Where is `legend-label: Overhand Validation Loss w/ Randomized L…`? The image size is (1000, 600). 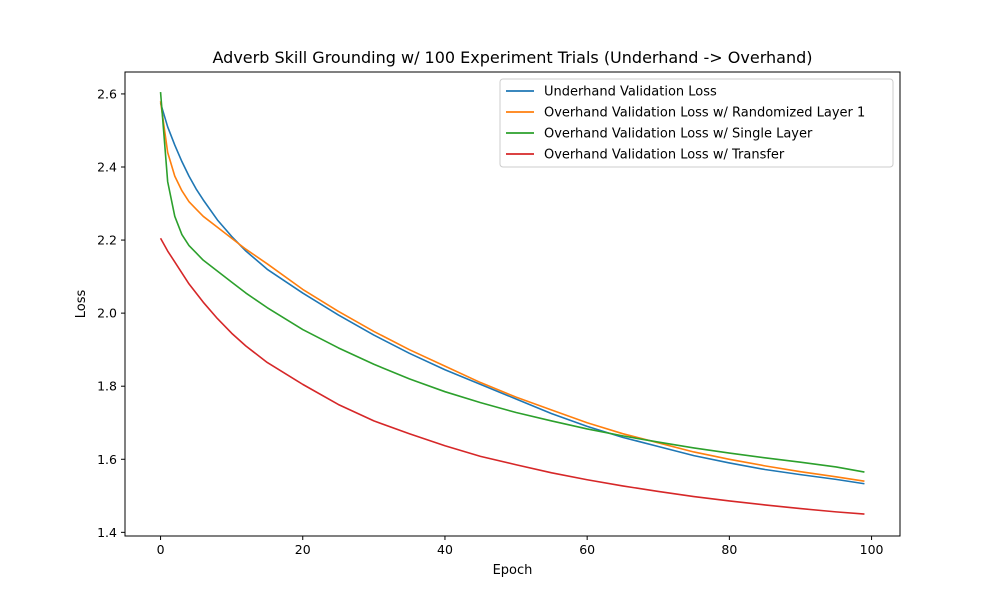
legend-label: Overhand Validation Loss w/ Randomized L… is located at coordinates (704, 113).